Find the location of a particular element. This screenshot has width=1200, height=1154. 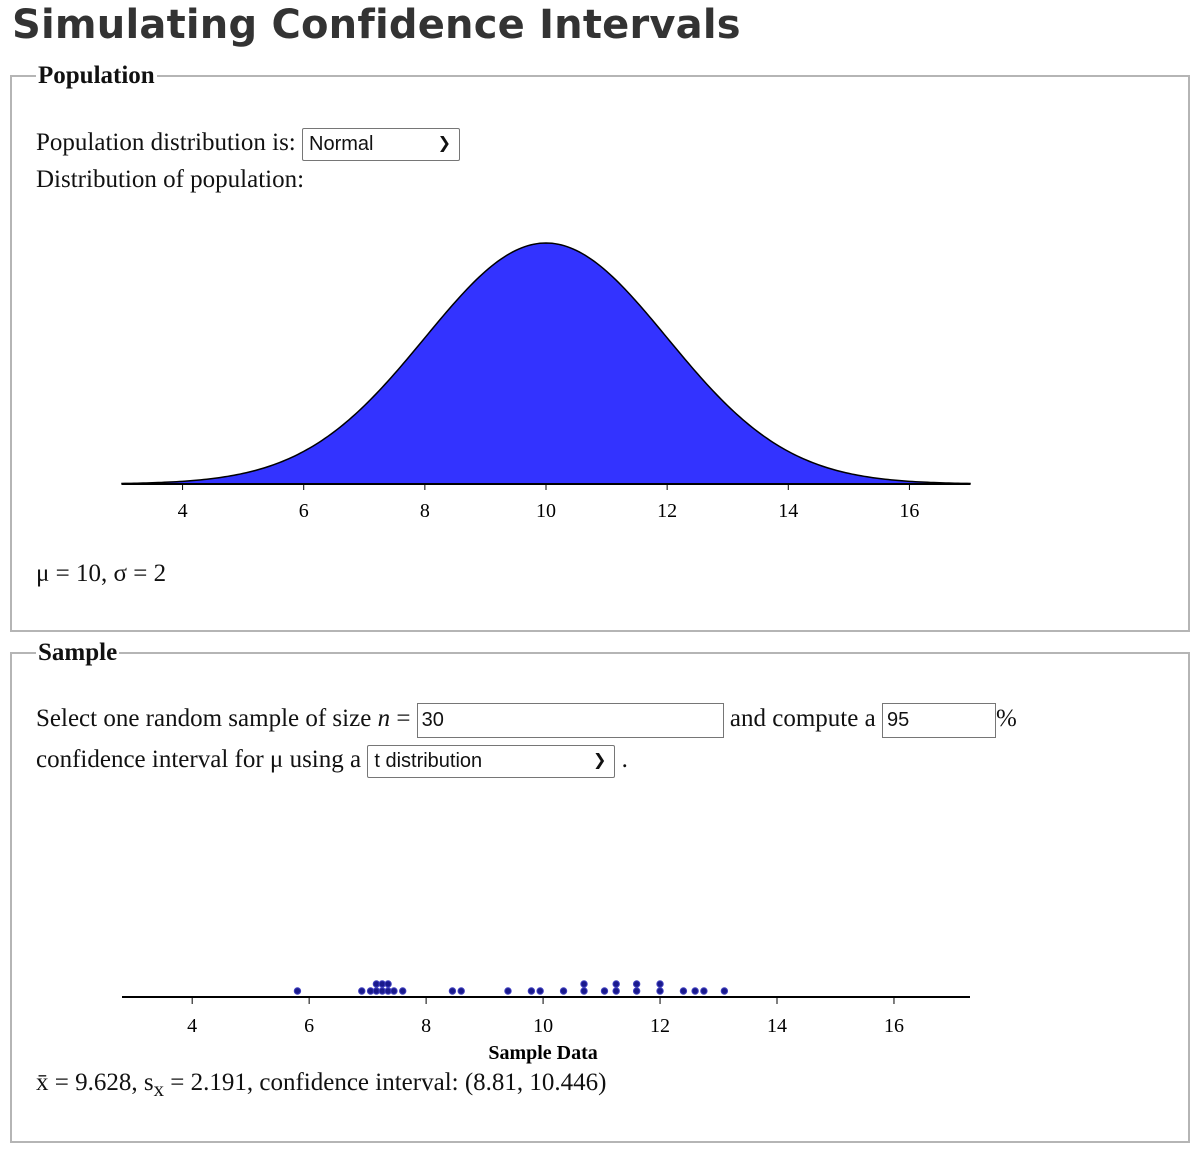

density-curve is located at coordinates (546, 363).